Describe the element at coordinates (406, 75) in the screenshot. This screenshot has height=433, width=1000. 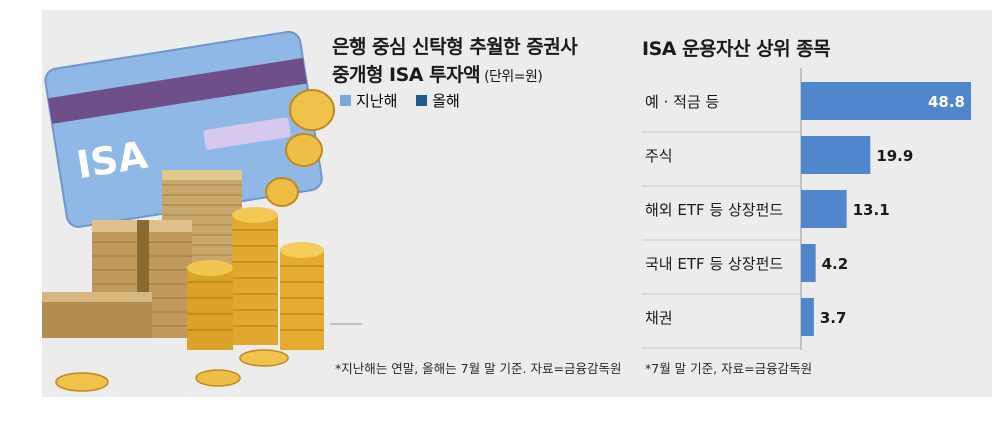
I see `left-chart-title-line2-text: 중개형 ISA 투자액` at that location.